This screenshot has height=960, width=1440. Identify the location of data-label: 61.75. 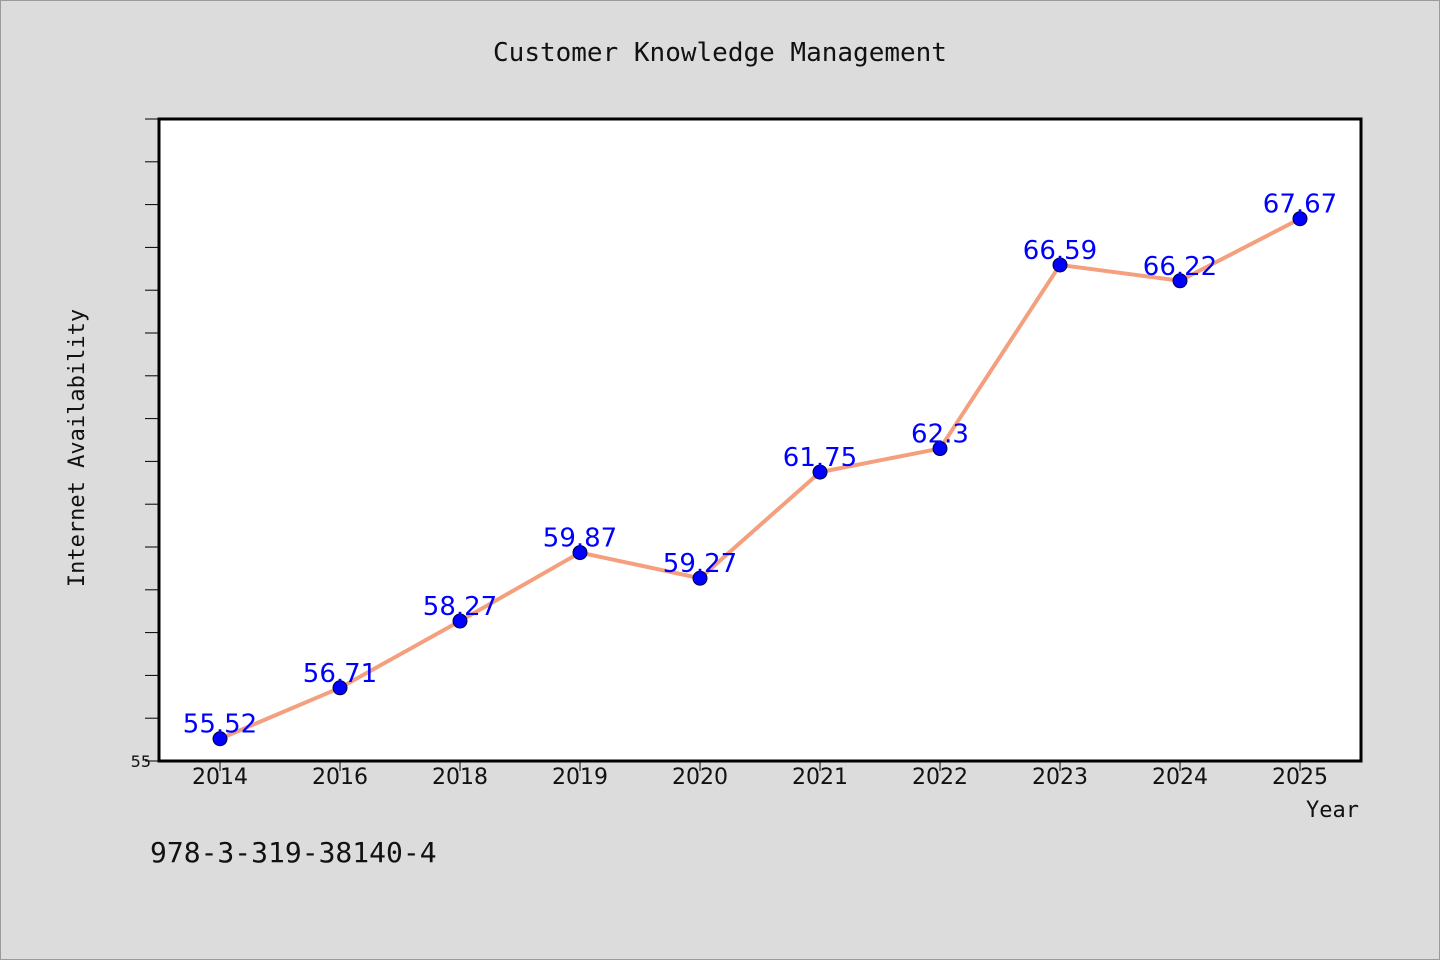
(820, 458).